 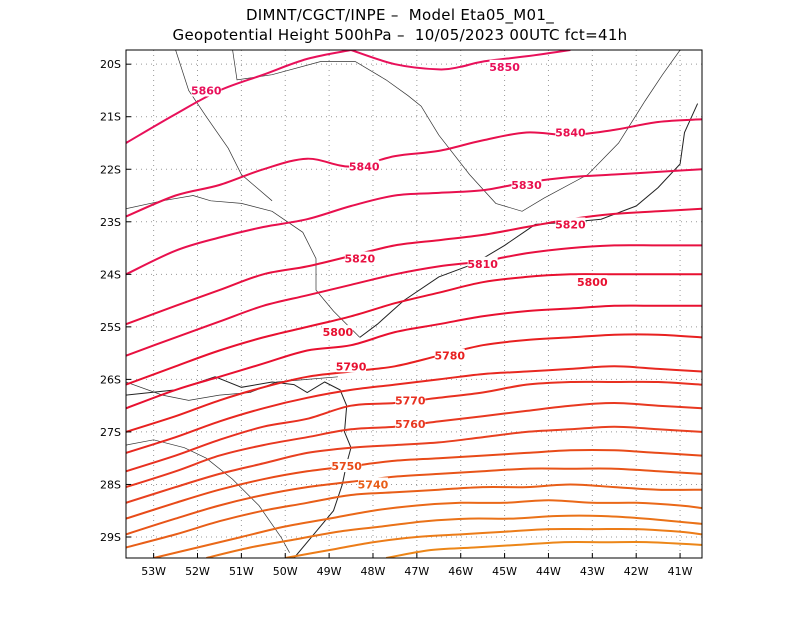 I want to click on x-tick-label: 43W, so click(x=592, y=571).